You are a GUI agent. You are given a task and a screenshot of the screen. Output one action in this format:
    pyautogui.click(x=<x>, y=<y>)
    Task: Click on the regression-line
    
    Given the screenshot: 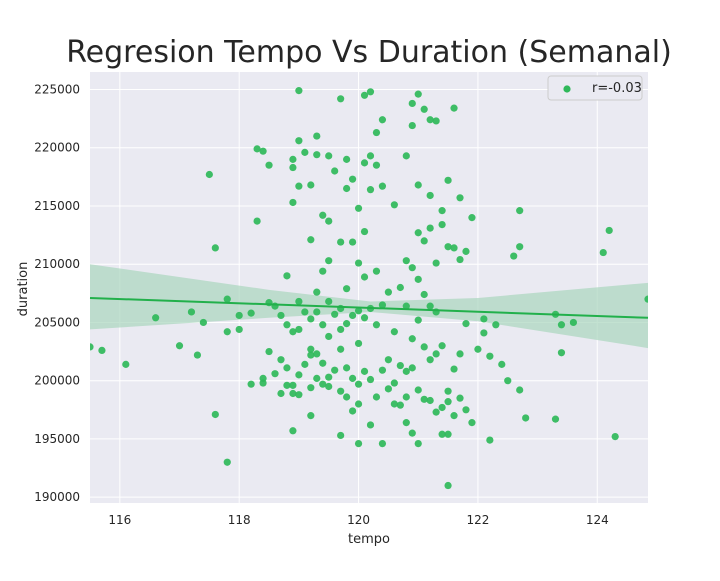 What is the action you would take?
    pyautogui.click(x=369, y=307)
    